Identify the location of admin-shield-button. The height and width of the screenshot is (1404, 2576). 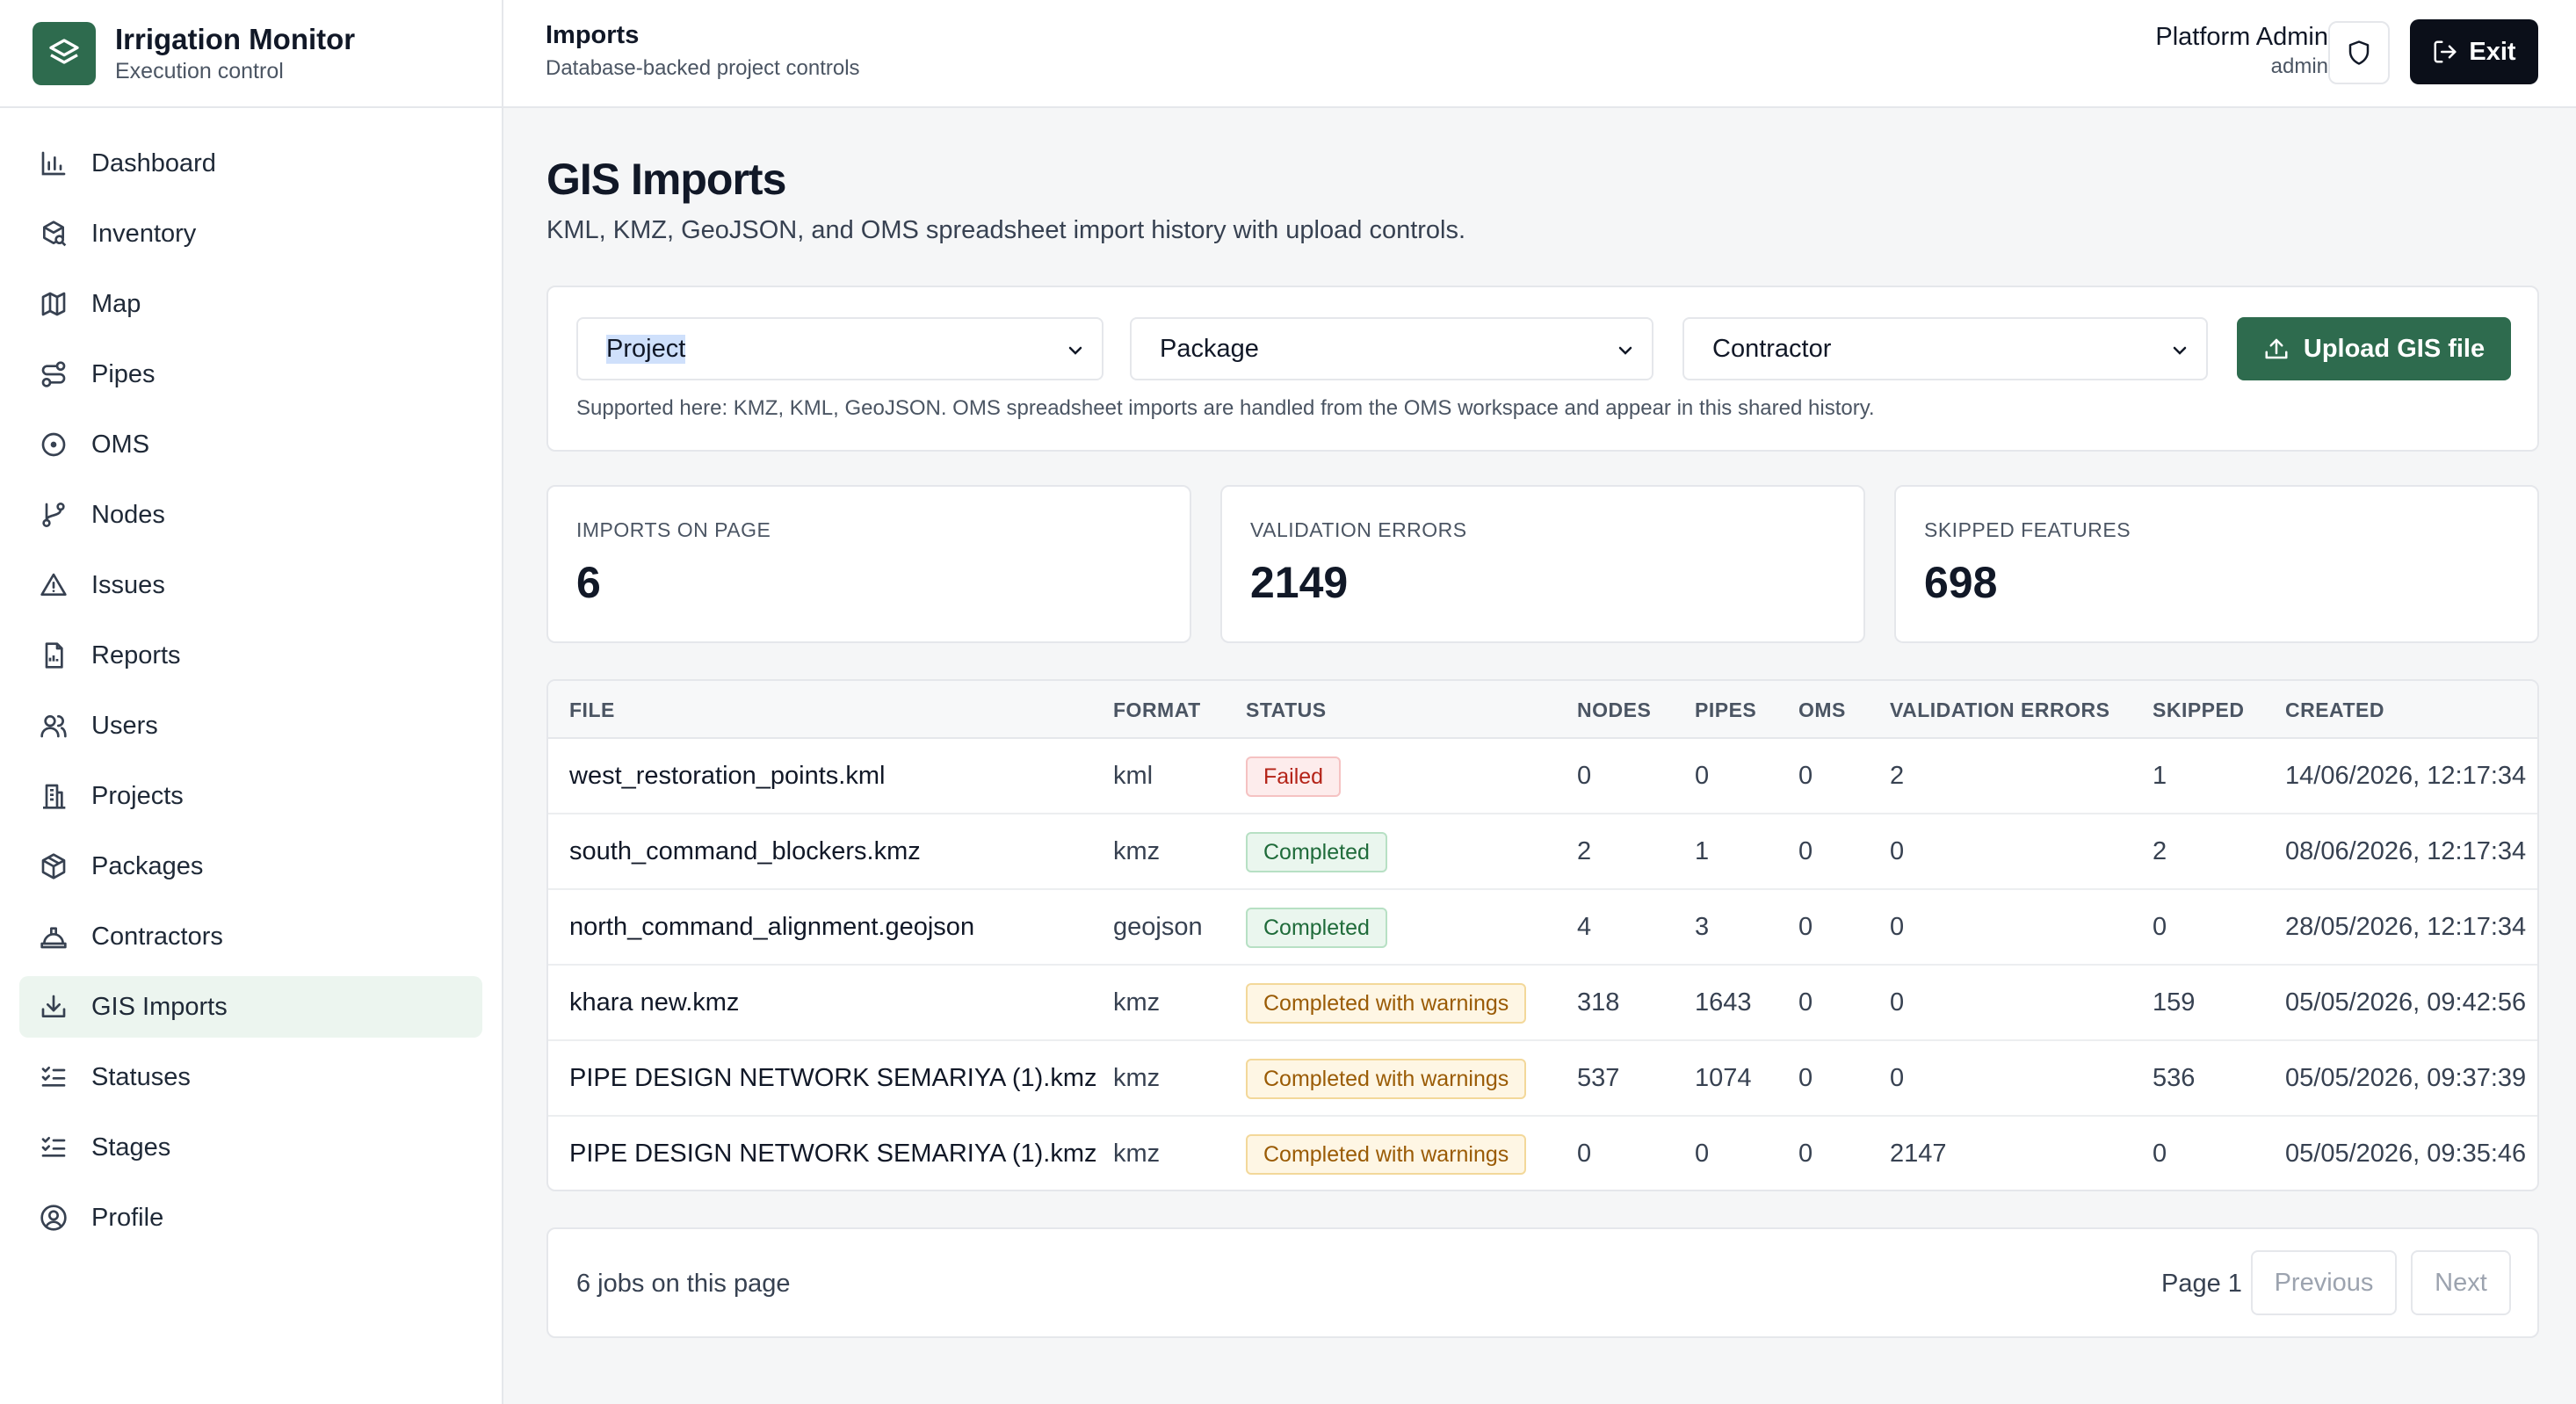
(2359, 53).